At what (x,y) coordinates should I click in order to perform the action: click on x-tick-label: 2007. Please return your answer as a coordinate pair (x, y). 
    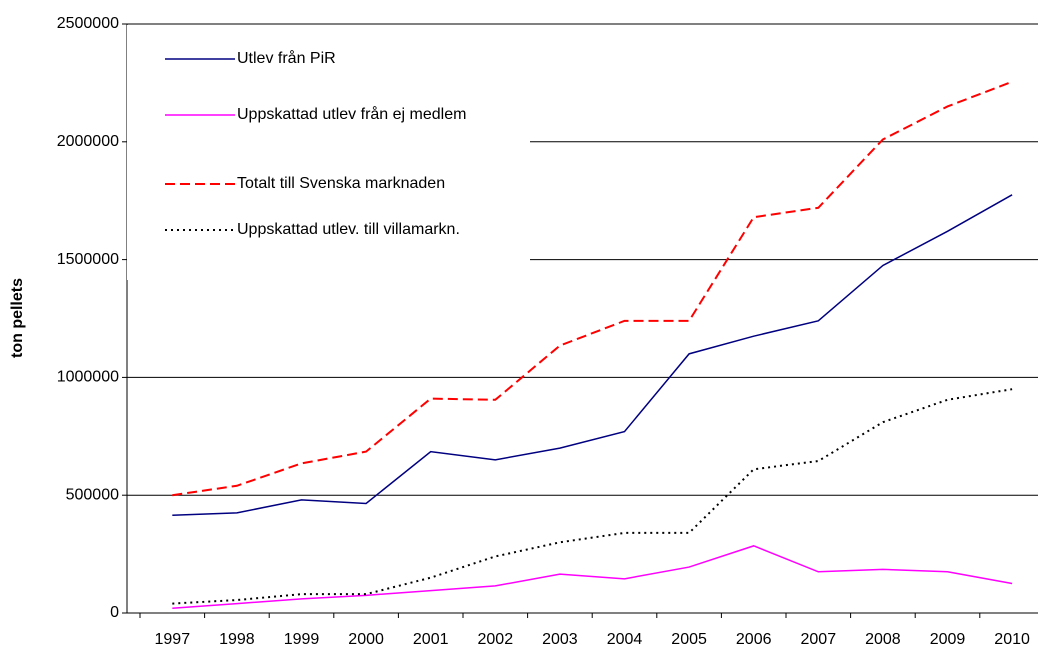
    Looking at the image, I should click on (819, 639).